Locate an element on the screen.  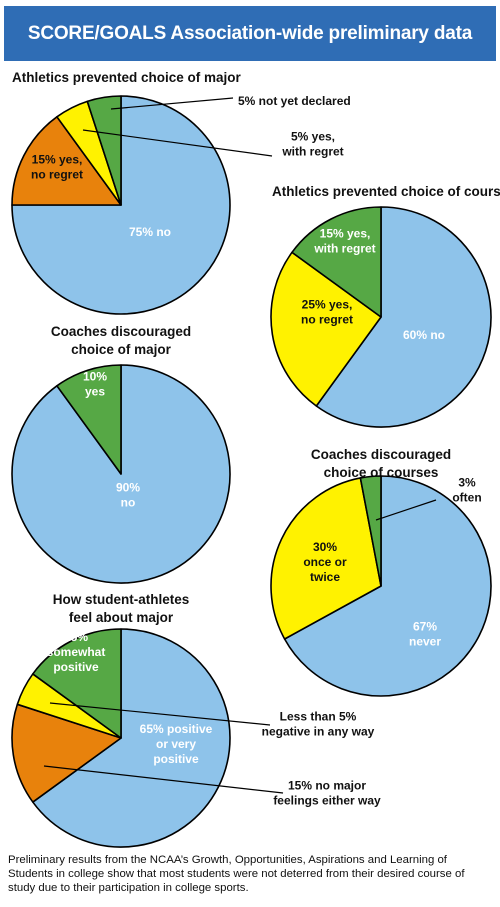
slice-label: 10% is located at coordinates (95, 377).